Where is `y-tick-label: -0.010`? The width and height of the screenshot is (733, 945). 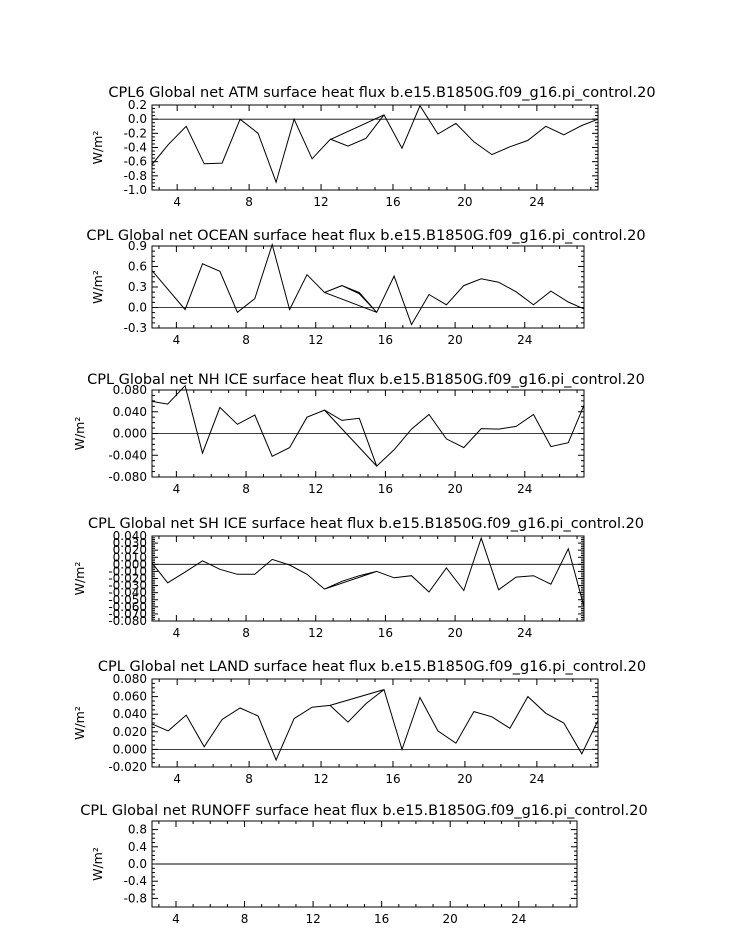
y-tick-label: -0.010 is located at coordinates (127, 571).